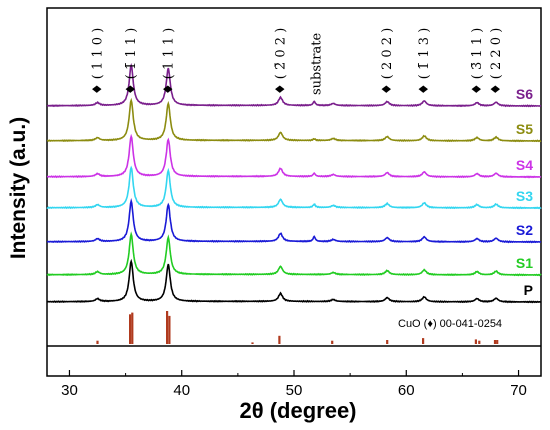  What do you see at coordinates (294, 254) in the screenshot?
I see `series-line-s1` at bounding box center [294, 254].